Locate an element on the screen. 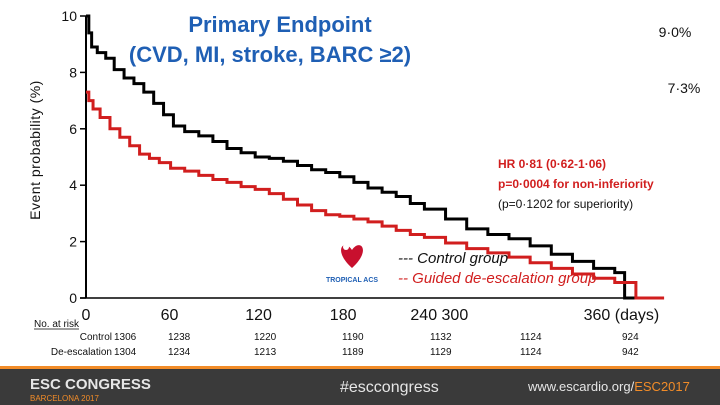 This screenshot has width=720, height=405. hr-annotation-line2: p=0·0004 for non-inferiority is located at coordinates (576, 184).